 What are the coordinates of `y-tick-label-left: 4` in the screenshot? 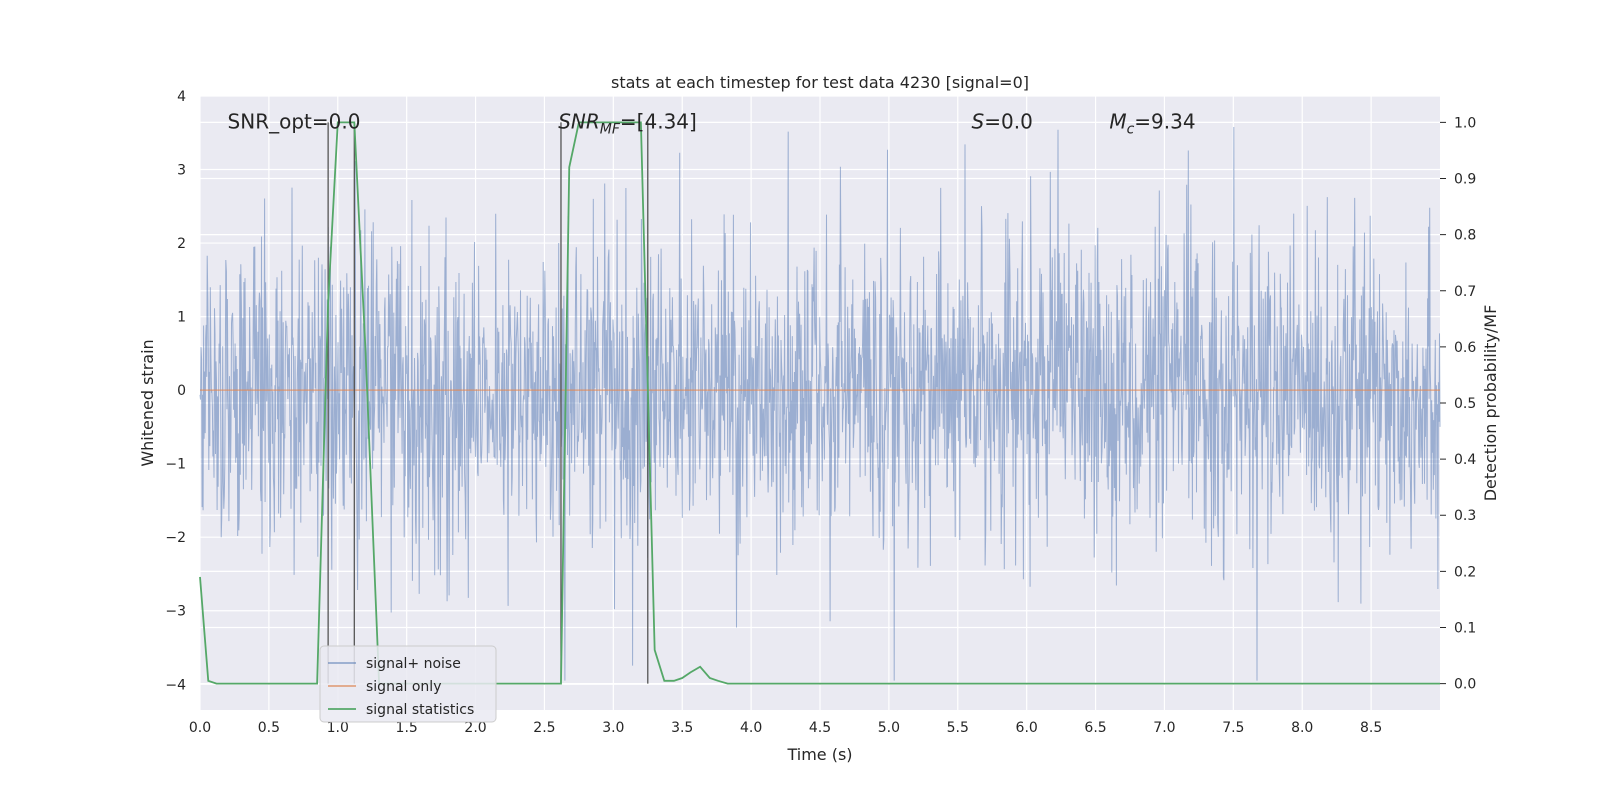 It's located at (181, 97).